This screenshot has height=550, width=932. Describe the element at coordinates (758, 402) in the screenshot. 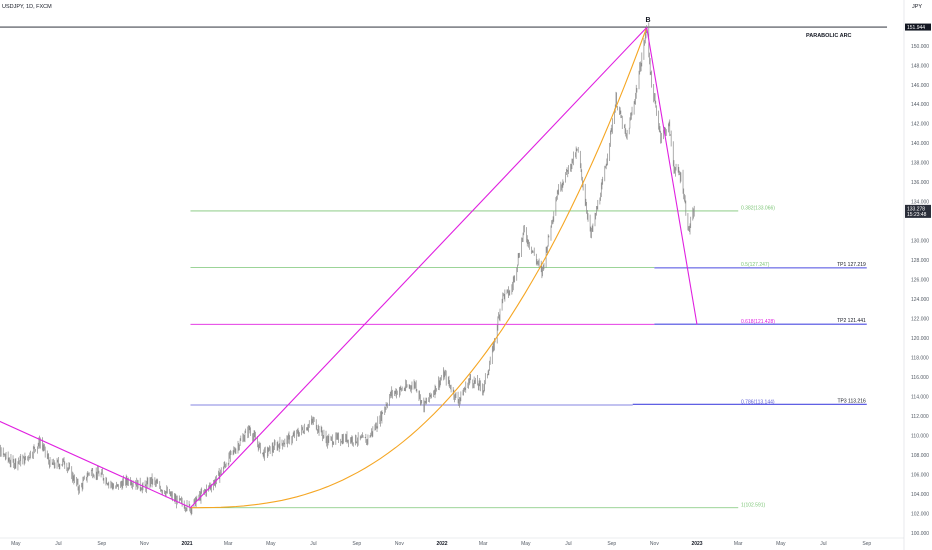

I see `fib-label: 0.786(113.144)` at that location.